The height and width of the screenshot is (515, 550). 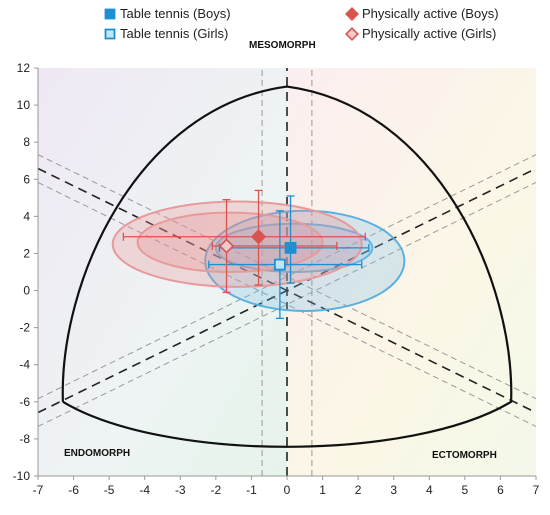 I want to click on legend-label-1: Table tennis (Girls), so click(x=174, y=33).